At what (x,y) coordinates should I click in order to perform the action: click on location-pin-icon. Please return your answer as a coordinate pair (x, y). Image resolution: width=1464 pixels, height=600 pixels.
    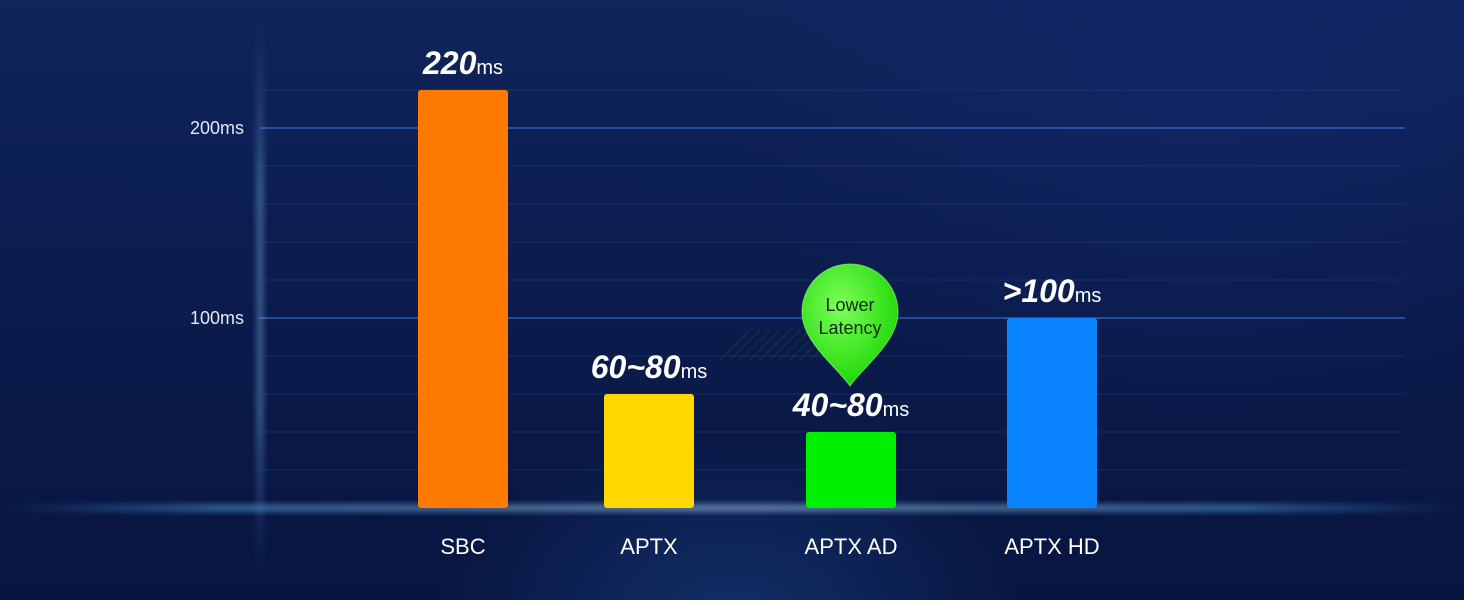
    Looking at the image, I should click on (850, 325).